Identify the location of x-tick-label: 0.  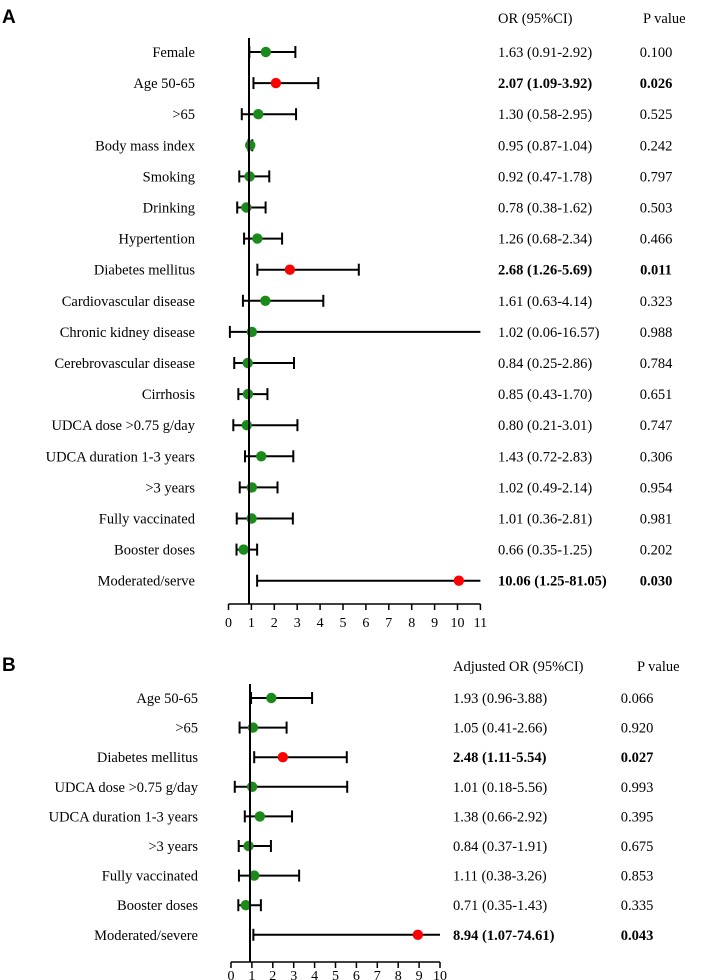
(228, 623).